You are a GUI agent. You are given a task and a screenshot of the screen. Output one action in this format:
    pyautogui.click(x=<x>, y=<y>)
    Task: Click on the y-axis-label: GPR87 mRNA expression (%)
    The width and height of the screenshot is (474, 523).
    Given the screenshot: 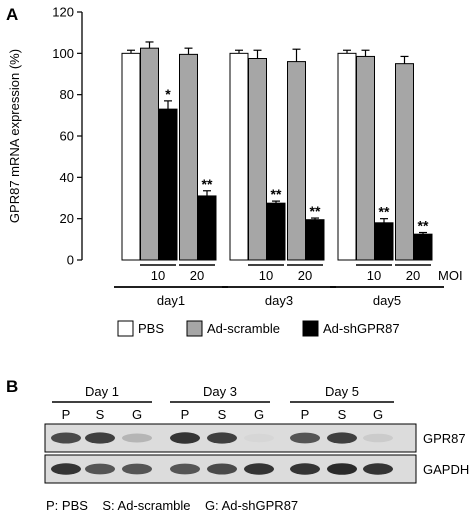 What is the action you would take?
    pyautogui.click(x=14, y=136)
    